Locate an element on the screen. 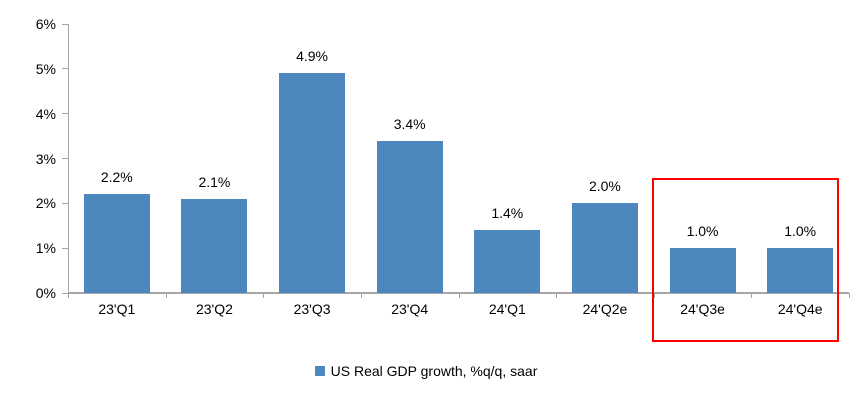 This screenshot has width=852, height=401. bar-value-label: 2.0% is located at coordinates (604, 186).